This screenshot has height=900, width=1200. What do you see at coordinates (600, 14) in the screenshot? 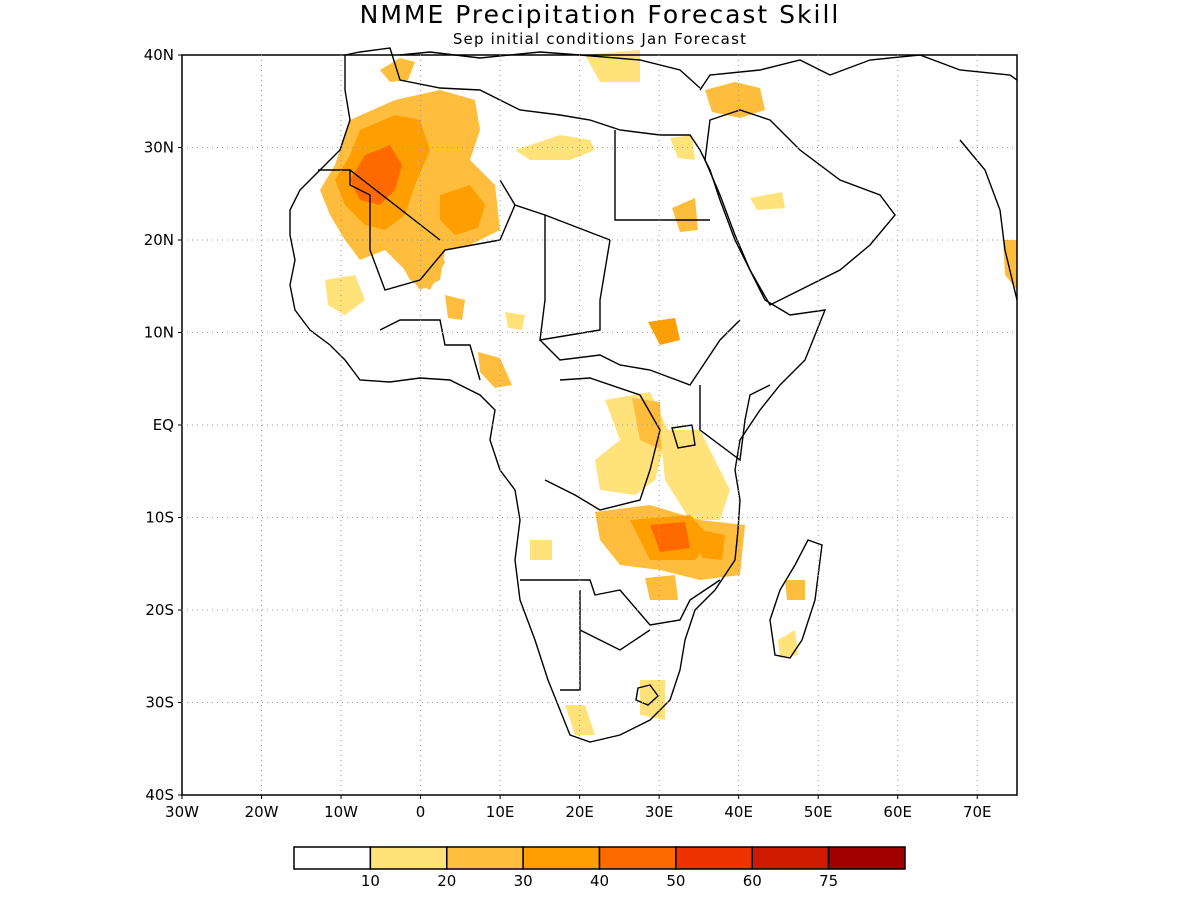
I see `chart-title: NMME Precipitation Forecast Skill` at bounding box center [600, 14].